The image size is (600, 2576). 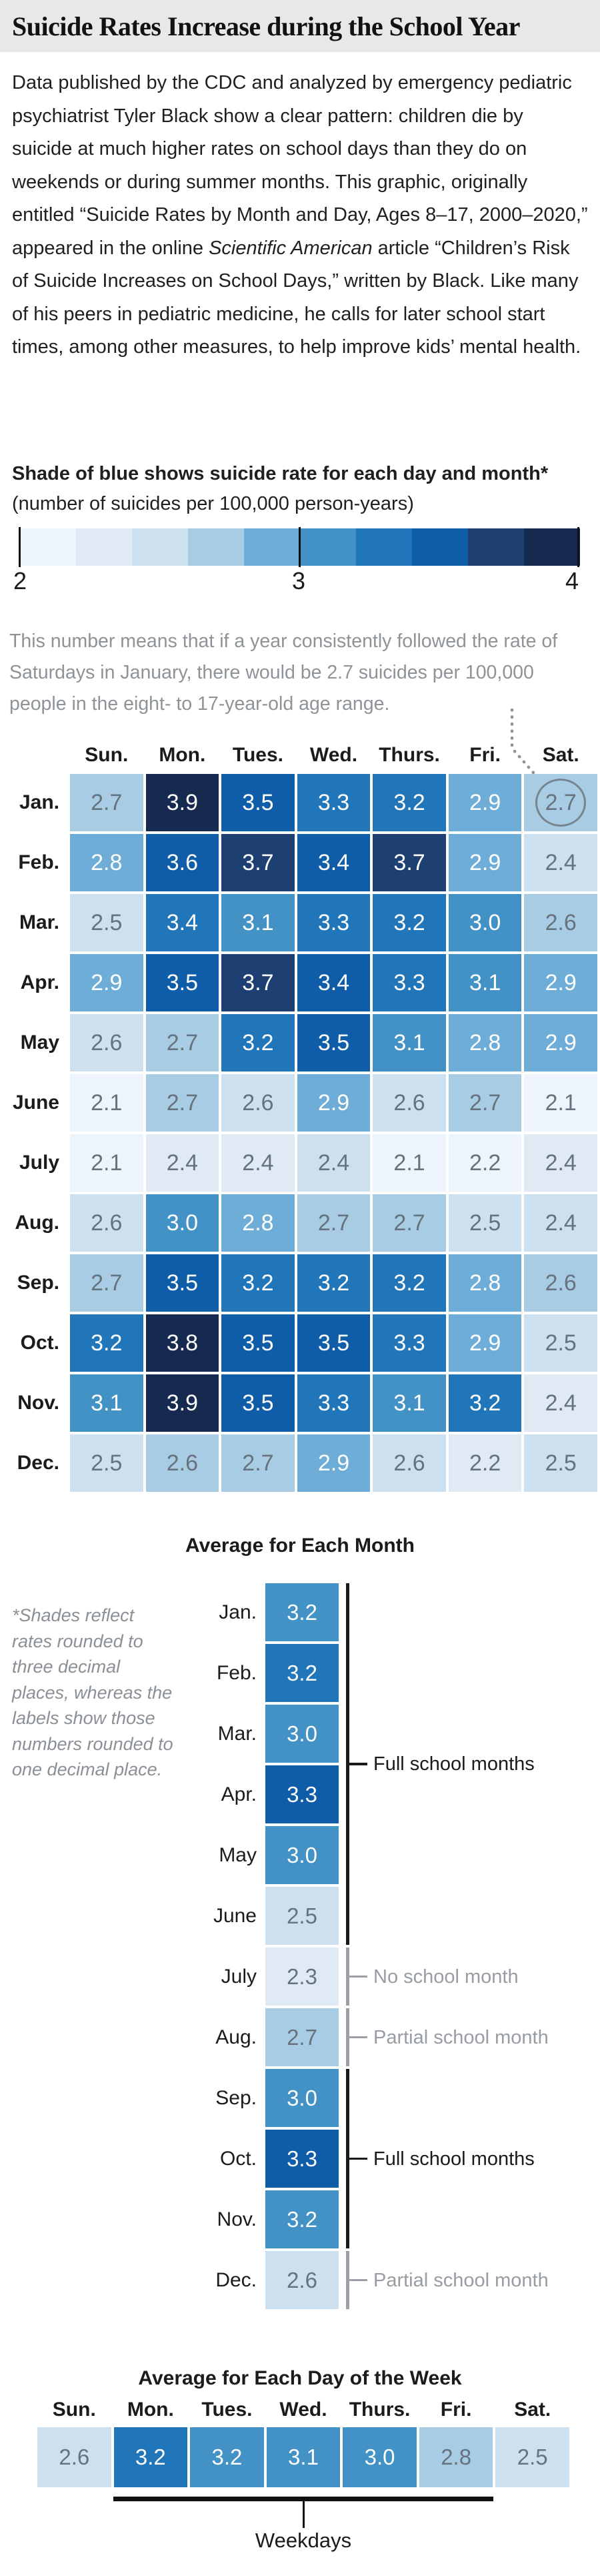 I want to click on day-avg-cell: 3.1, so click(x=303, y=2457).